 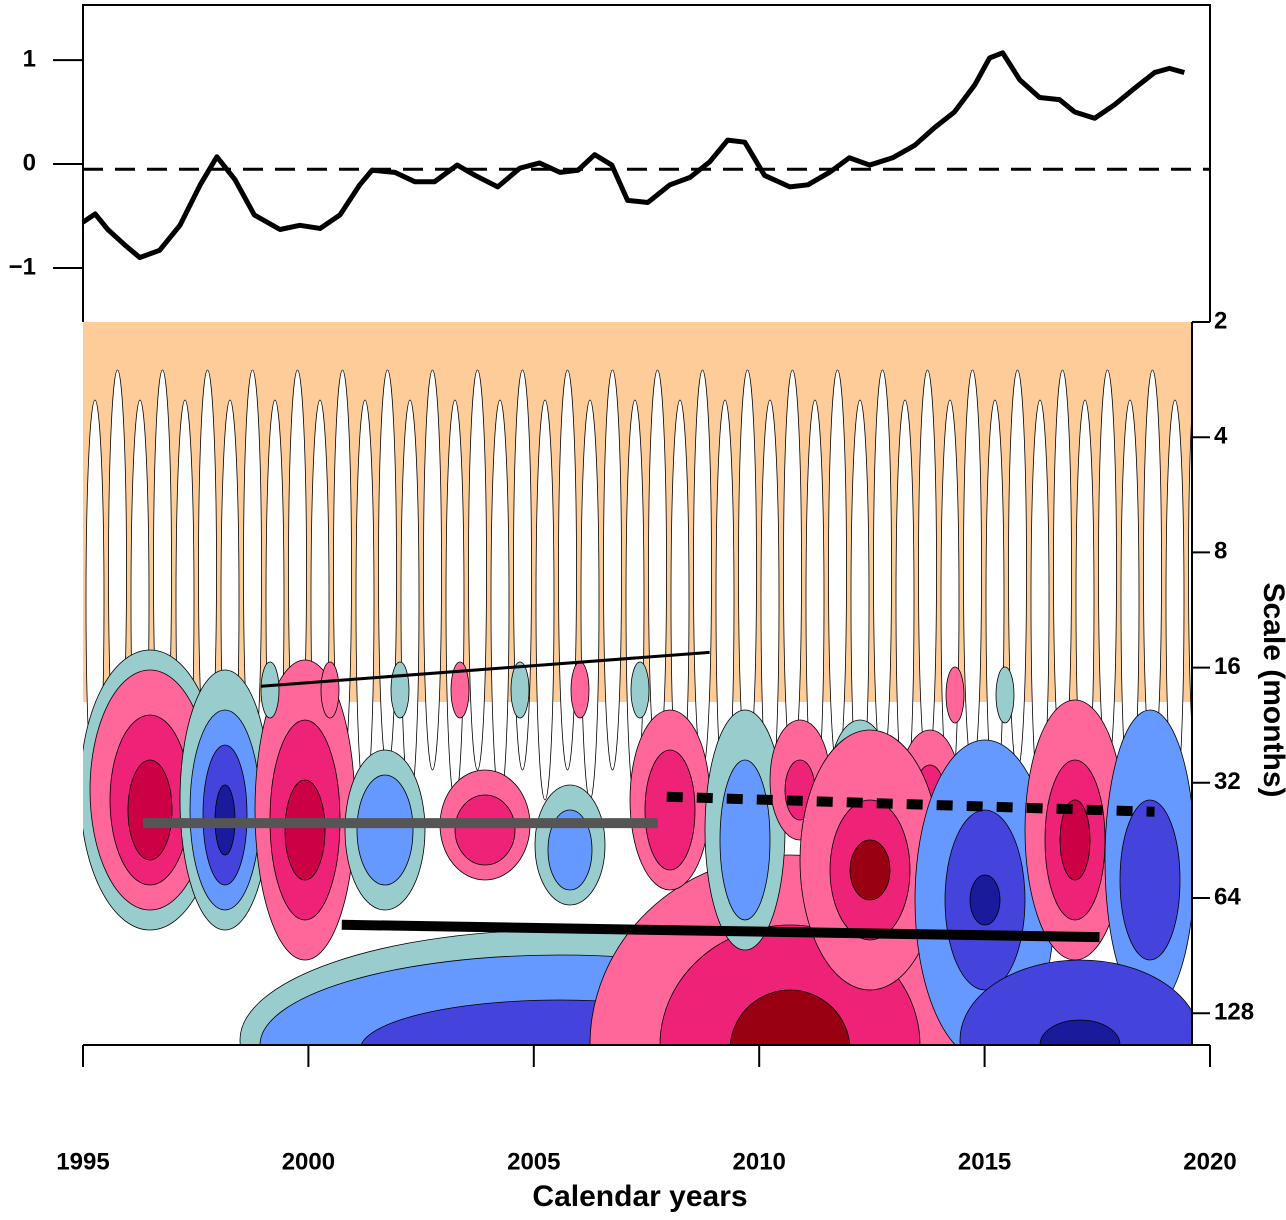 What do you see at coordinates (82, 1161) in the screenshot?
I see `x-tick-label: 1995` at bounding box center [82, 1161].